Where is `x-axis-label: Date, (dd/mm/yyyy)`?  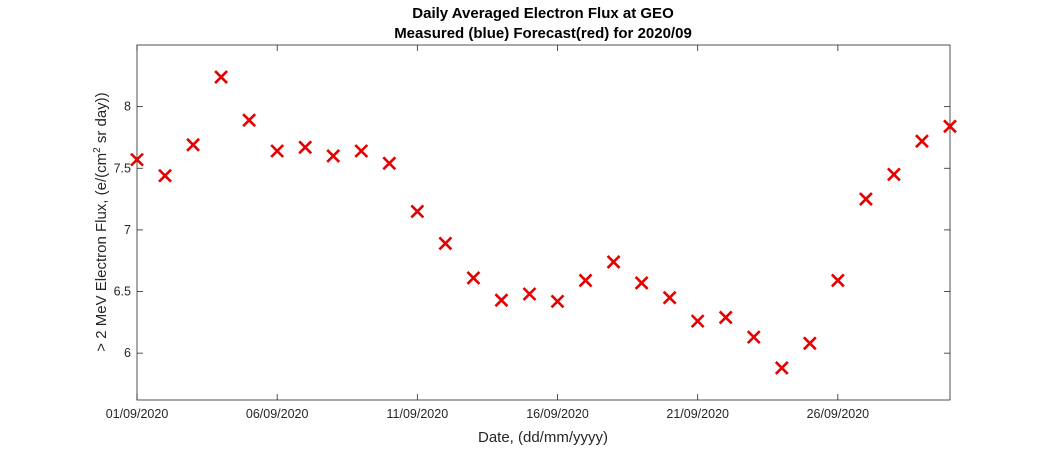 x-axis-label: Date, (dd/mm/yyyy) is located at coordinates (543, 437).